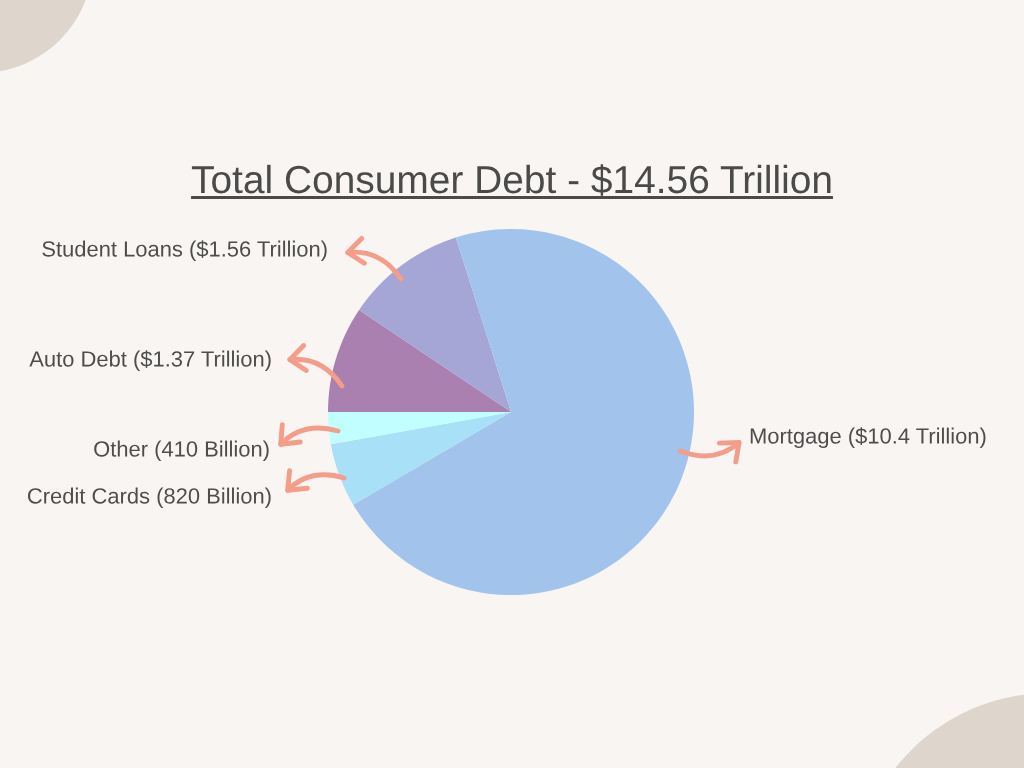  I want to click on slice-label: Auto Debt ($1.37 Trillion), so click(150, 361).